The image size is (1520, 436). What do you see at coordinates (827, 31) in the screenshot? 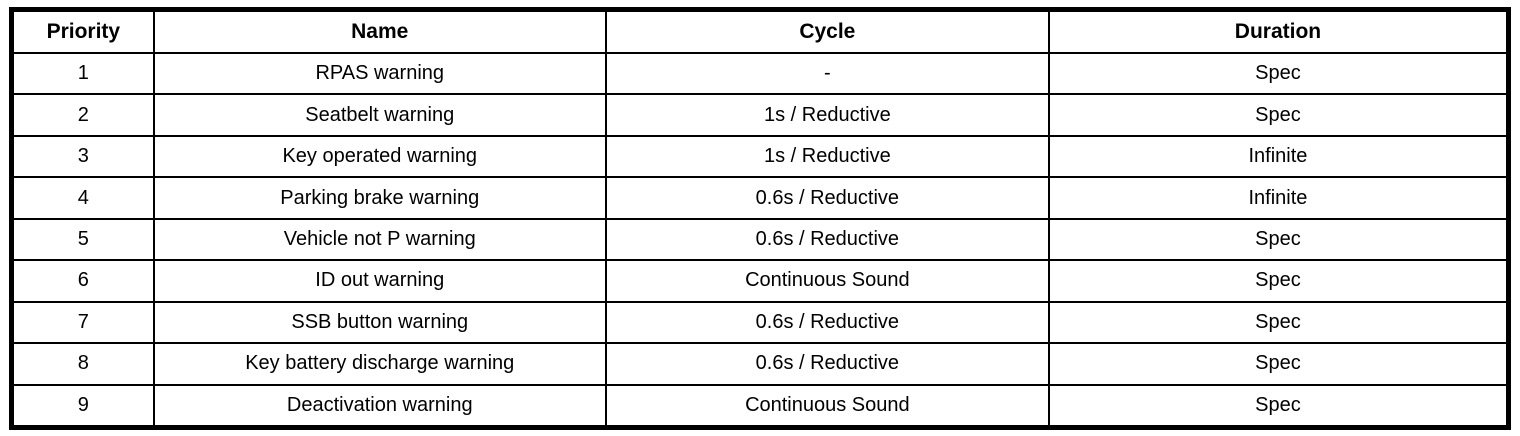
I see `column-header-cycle: Cycle` at bounding box center [827, 31].